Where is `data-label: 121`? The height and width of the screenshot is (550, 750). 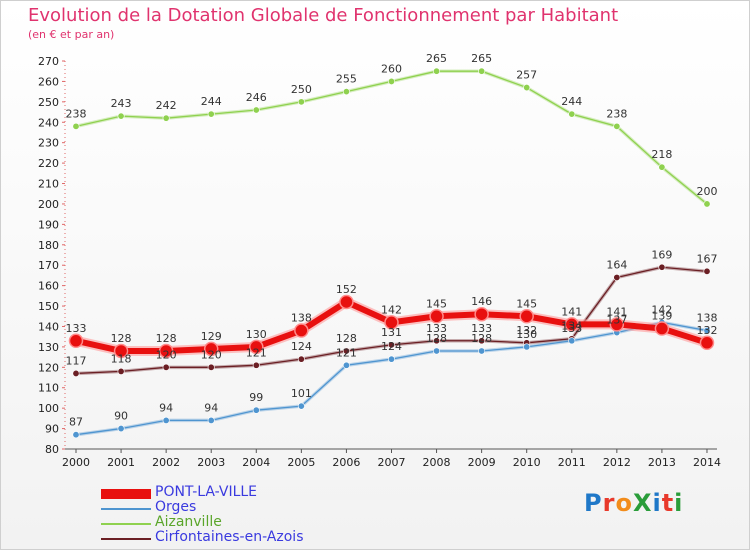 data-label: 121 is located at coordinates (256, 352).